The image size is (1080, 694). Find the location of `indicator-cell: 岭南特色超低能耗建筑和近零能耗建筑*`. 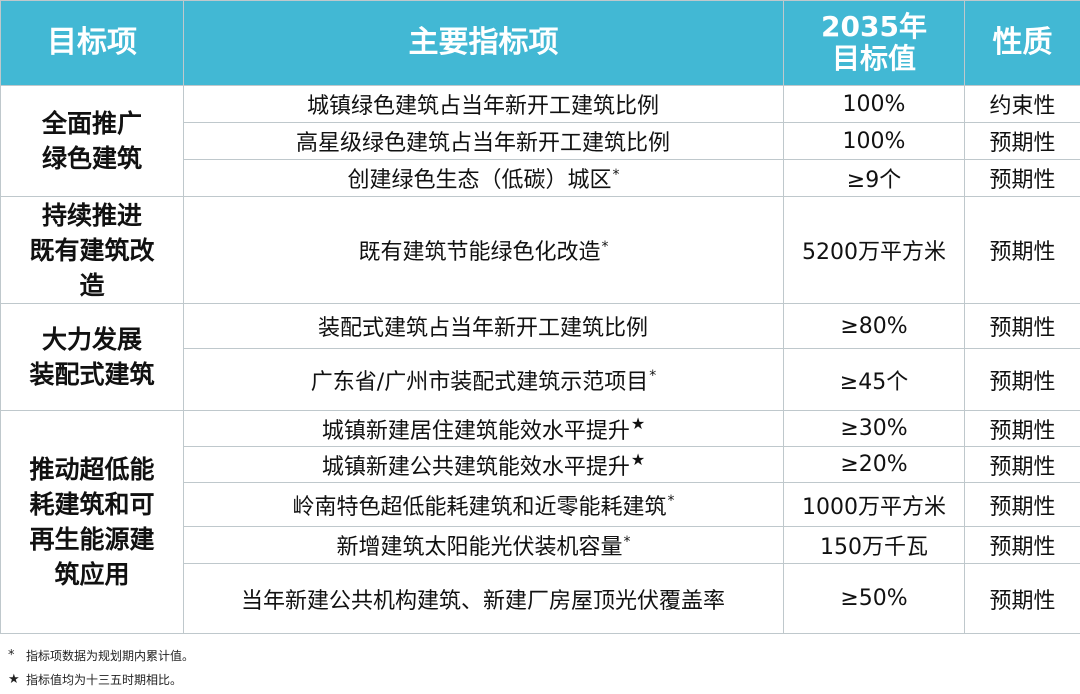

indicator-cell: 岭南特色超低能耗建筑和近零能耗建筑* is located at coordinates (483, 504).